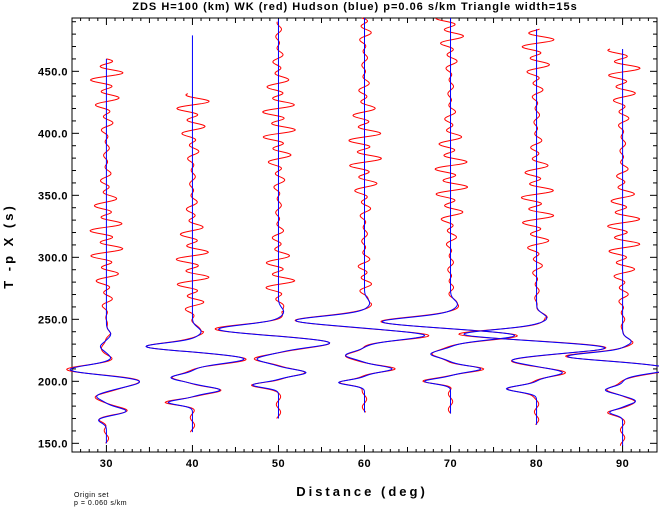 This screenshot has width=659, height=508. What do you see at coordinates (53, 320) in the screenshot?
I see `y-tick-label: 250.0` at bounding box center [53, 320].